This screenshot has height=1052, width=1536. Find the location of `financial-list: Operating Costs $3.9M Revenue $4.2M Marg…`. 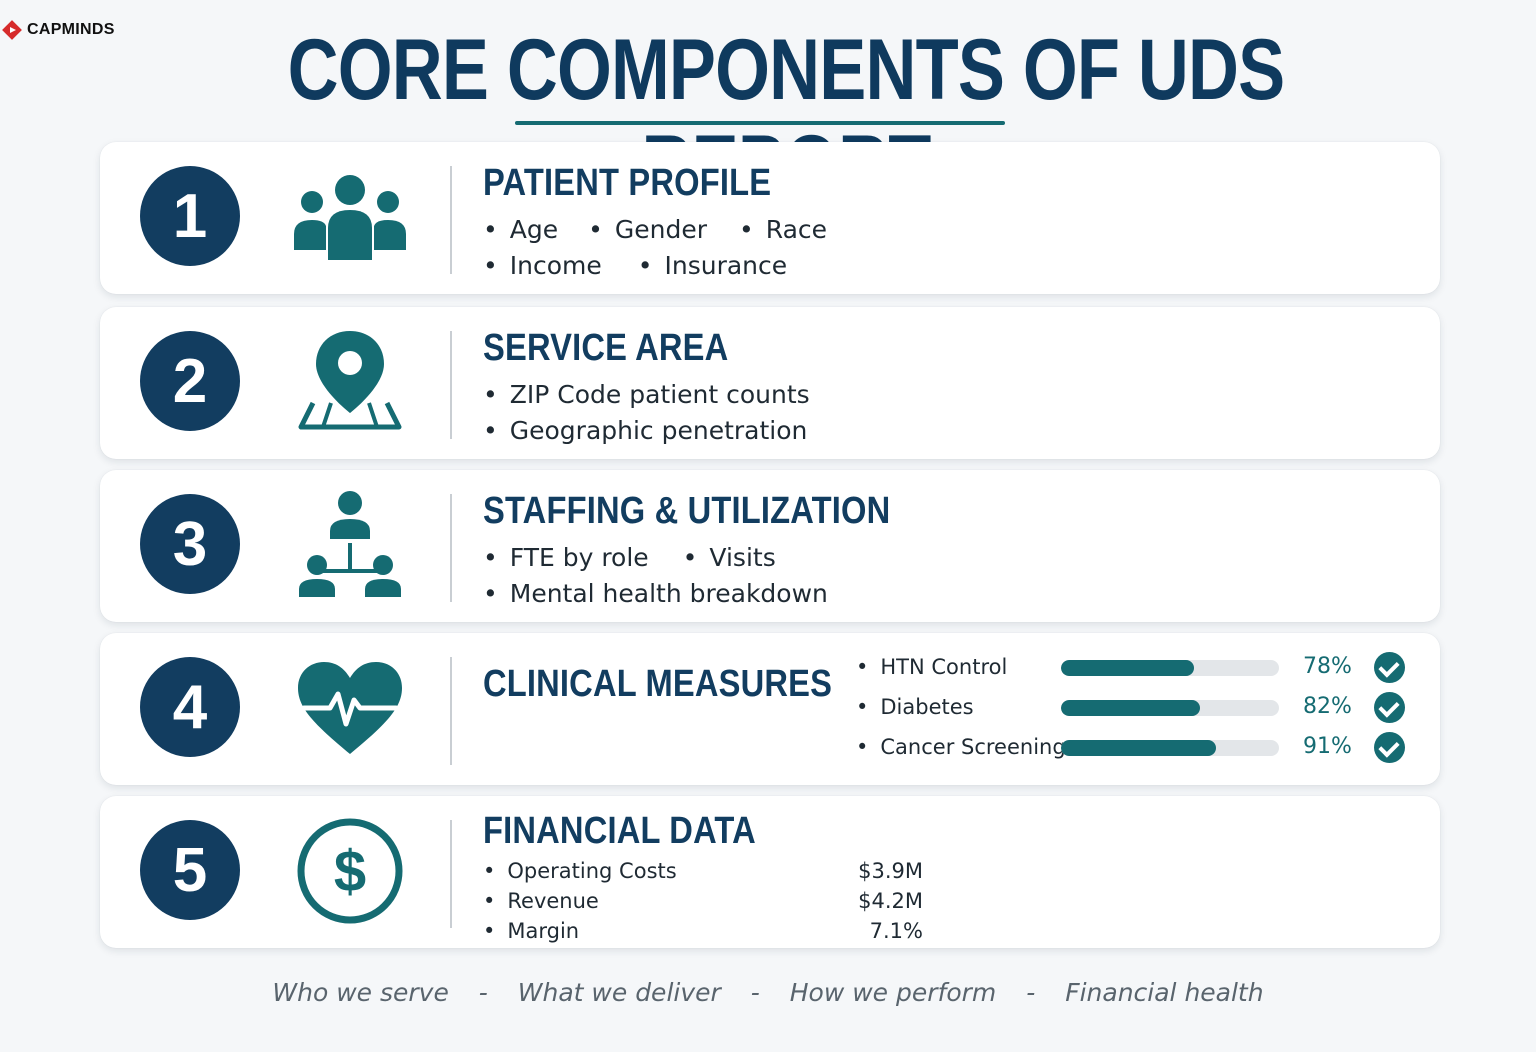

financial-list: Operating Costs $3.9M Revenue $4.2M Marg… is located at coordinates (703, 901).